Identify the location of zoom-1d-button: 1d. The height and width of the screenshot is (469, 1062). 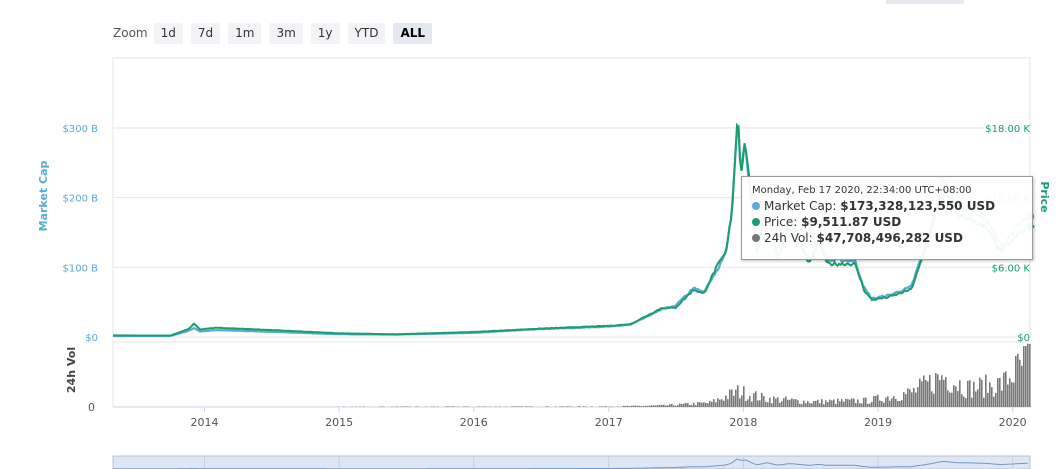
(168, 33).